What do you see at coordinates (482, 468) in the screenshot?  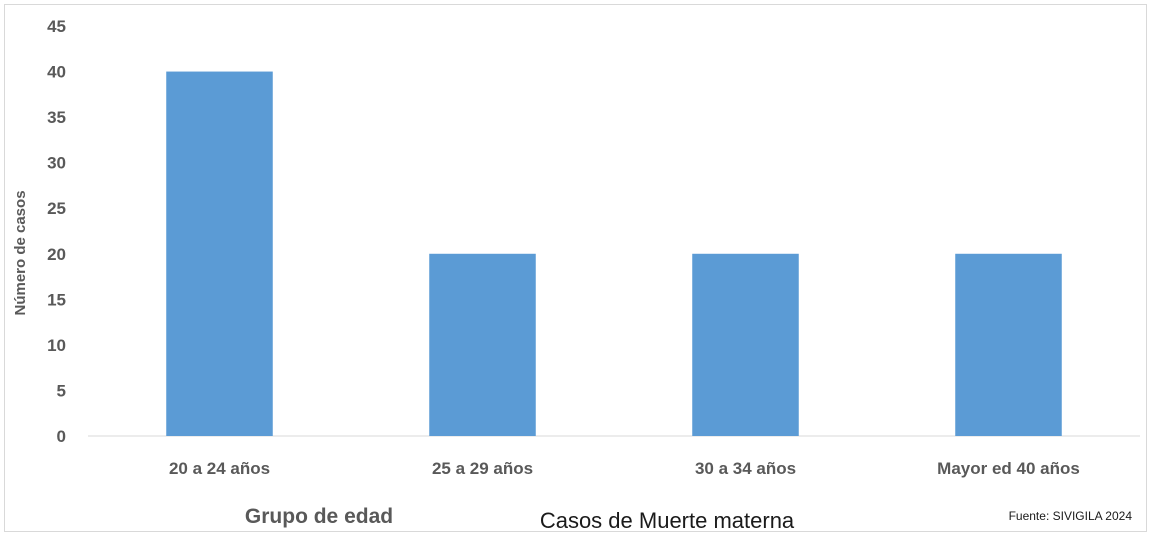 I see `x-tick-label: 25 a 29 años` at bounding box center [482, 468].